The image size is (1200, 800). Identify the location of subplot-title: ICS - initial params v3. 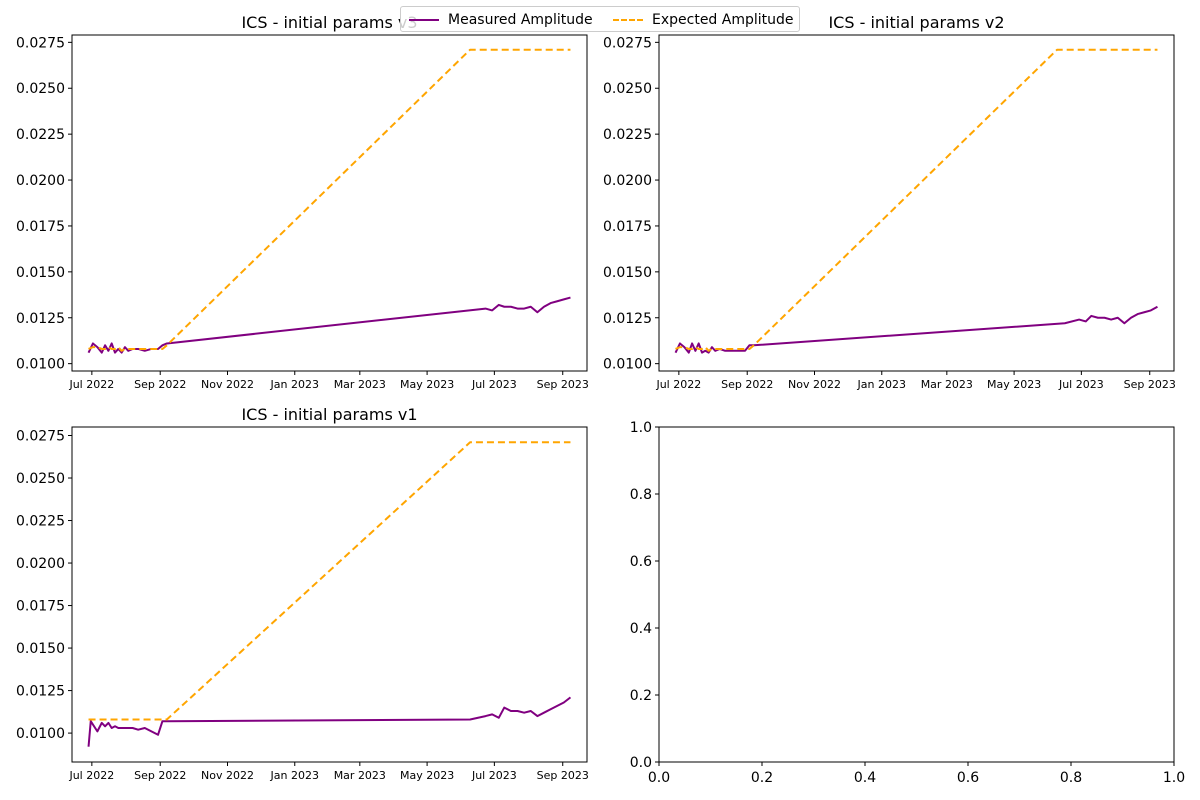
(329, 22).